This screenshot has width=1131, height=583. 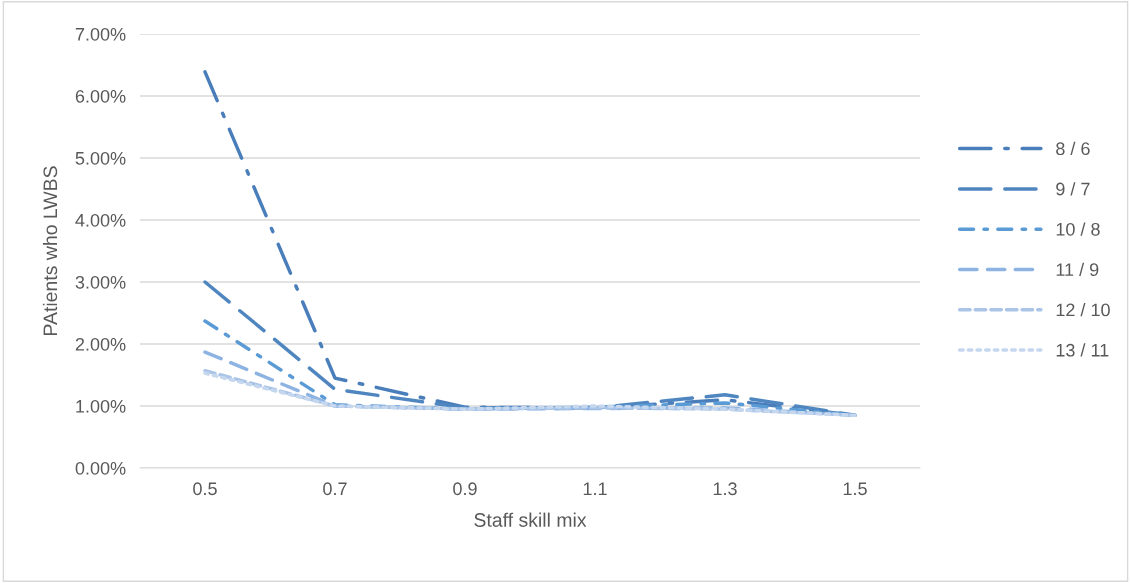 I want to click on x-tick-label: 0.7, so click(x=335, y=489).